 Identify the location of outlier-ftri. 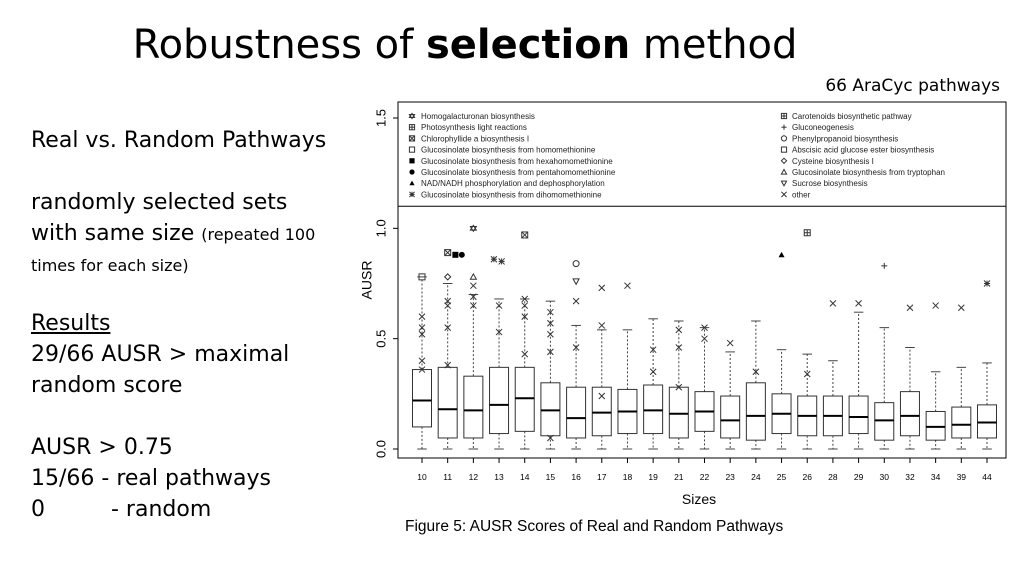
(781, 254).